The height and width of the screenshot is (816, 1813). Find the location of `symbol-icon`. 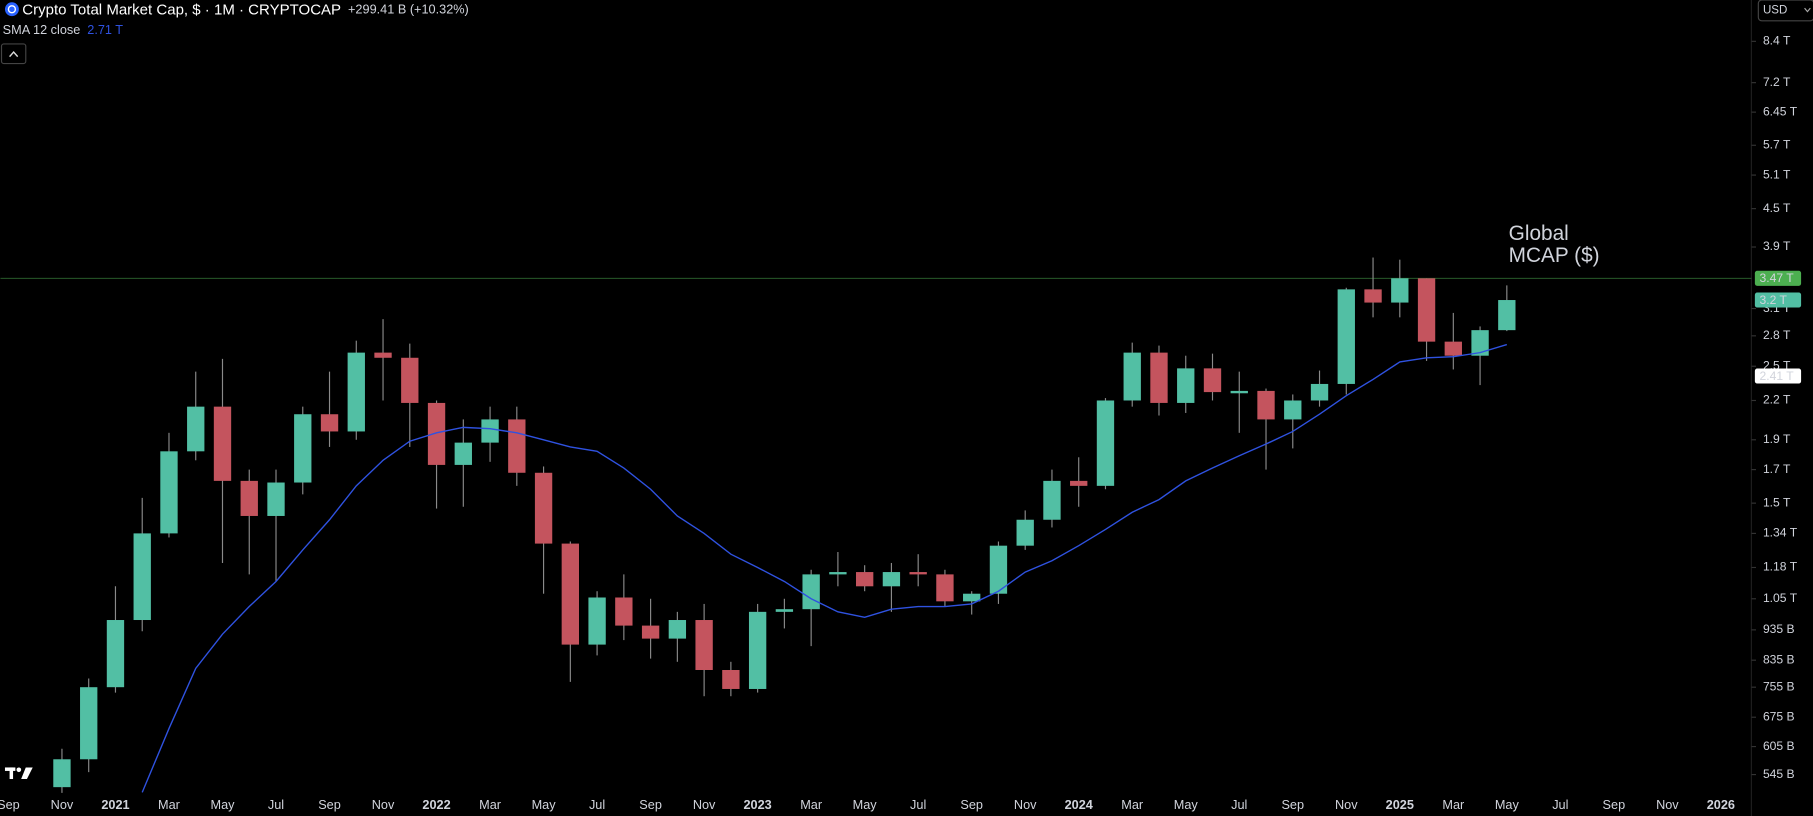

symbol-icon is located at coordinates (11, 9).